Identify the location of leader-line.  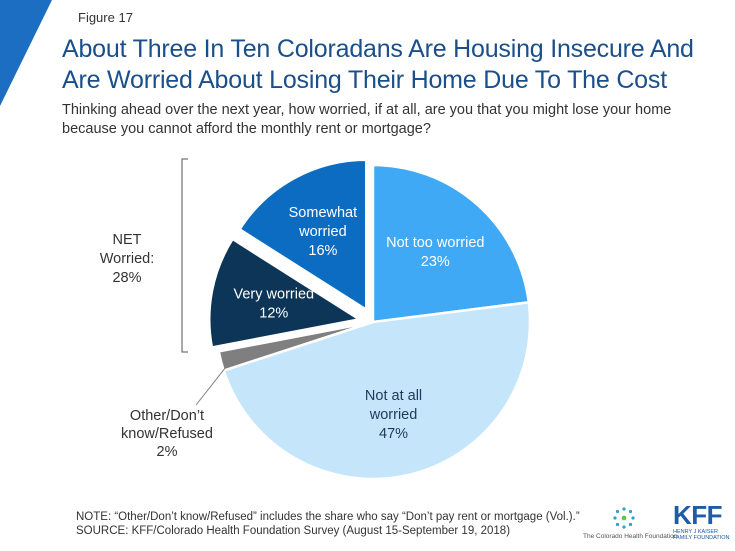
(214, 381).